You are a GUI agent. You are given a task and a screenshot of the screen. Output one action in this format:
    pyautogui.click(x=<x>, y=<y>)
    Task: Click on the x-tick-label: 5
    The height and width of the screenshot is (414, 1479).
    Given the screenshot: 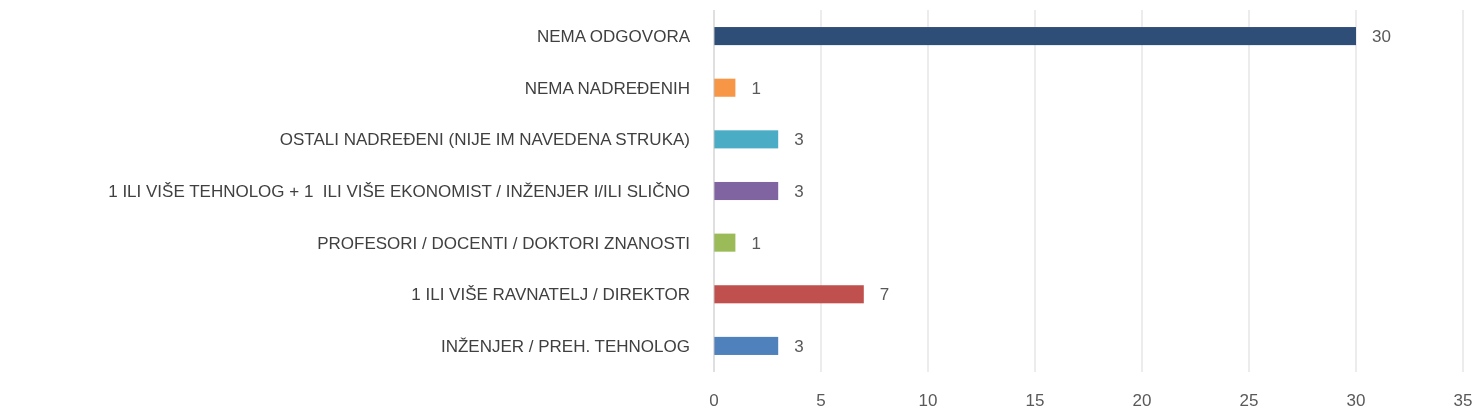 What is the action you would take?
    pyautogui.click(x=821, y=400)
    